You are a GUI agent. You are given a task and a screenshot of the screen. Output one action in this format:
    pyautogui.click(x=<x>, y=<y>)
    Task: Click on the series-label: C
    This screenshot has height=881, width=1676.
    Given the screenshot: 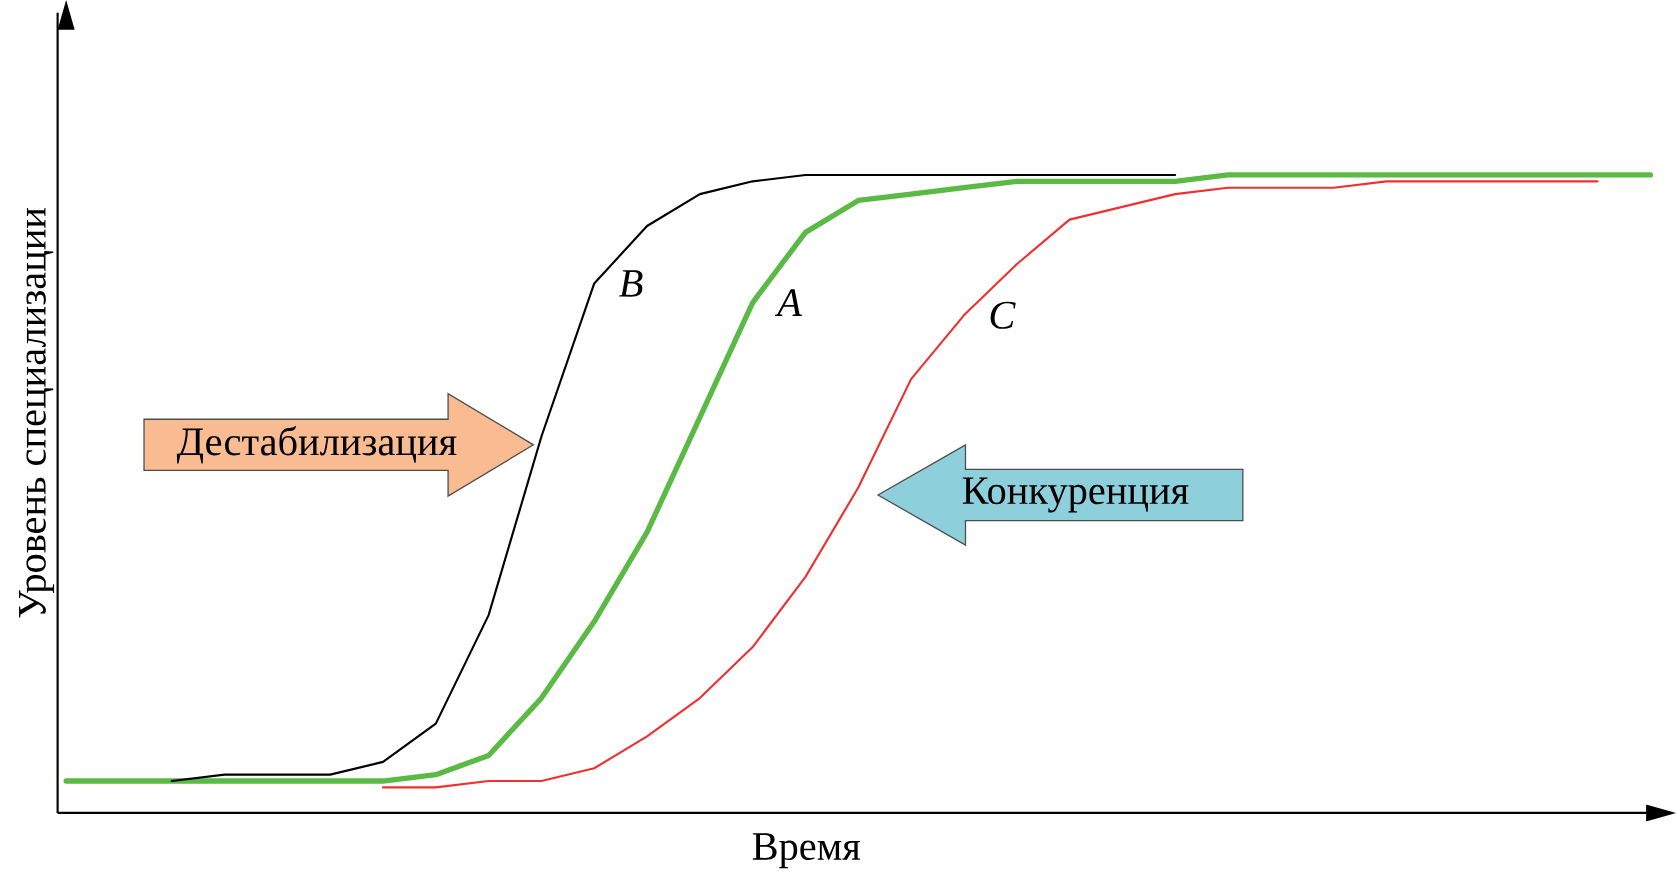 What is the action you would take?
    pyautogui.click(x=1003, y=315)
    